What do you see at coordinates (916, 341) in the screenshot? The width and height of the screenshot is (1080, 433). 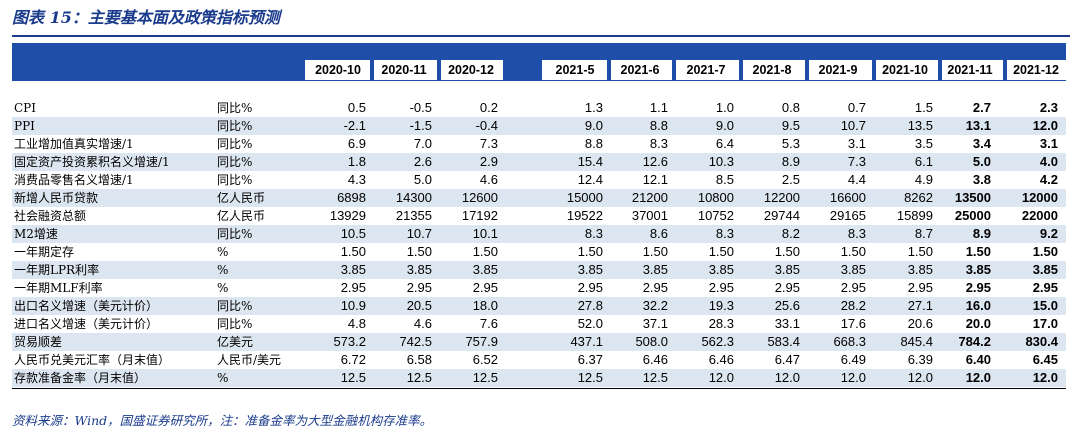 I see `cell-value: 845.4` at bounding box center [916, 341].